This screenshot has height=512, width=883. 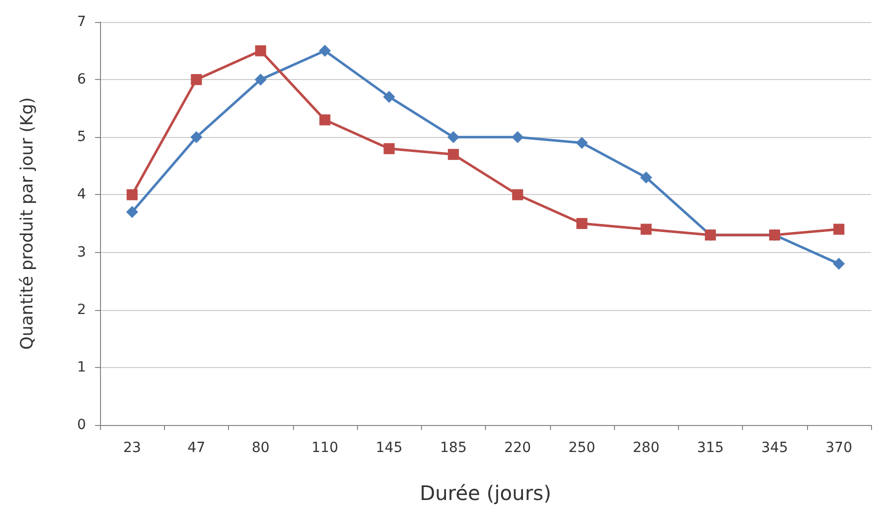 What do you see at coordinates (839, 448) in the screenshot?
I see `x-tick-label: 370` at bounding box center [839, 448].